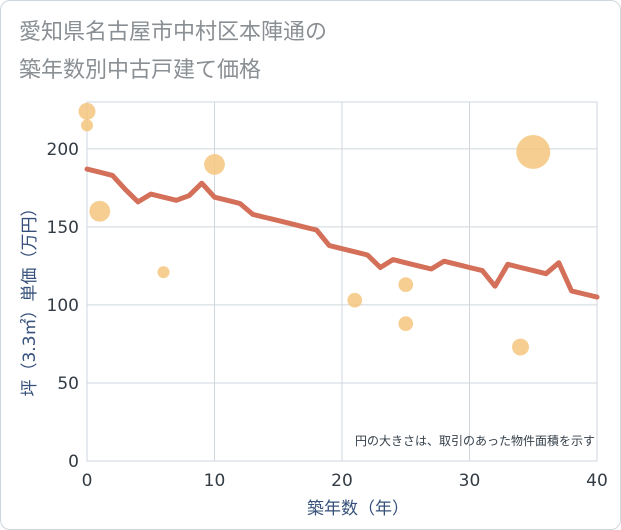  I want to click on x-tick-label: 40, so click(597, 481).